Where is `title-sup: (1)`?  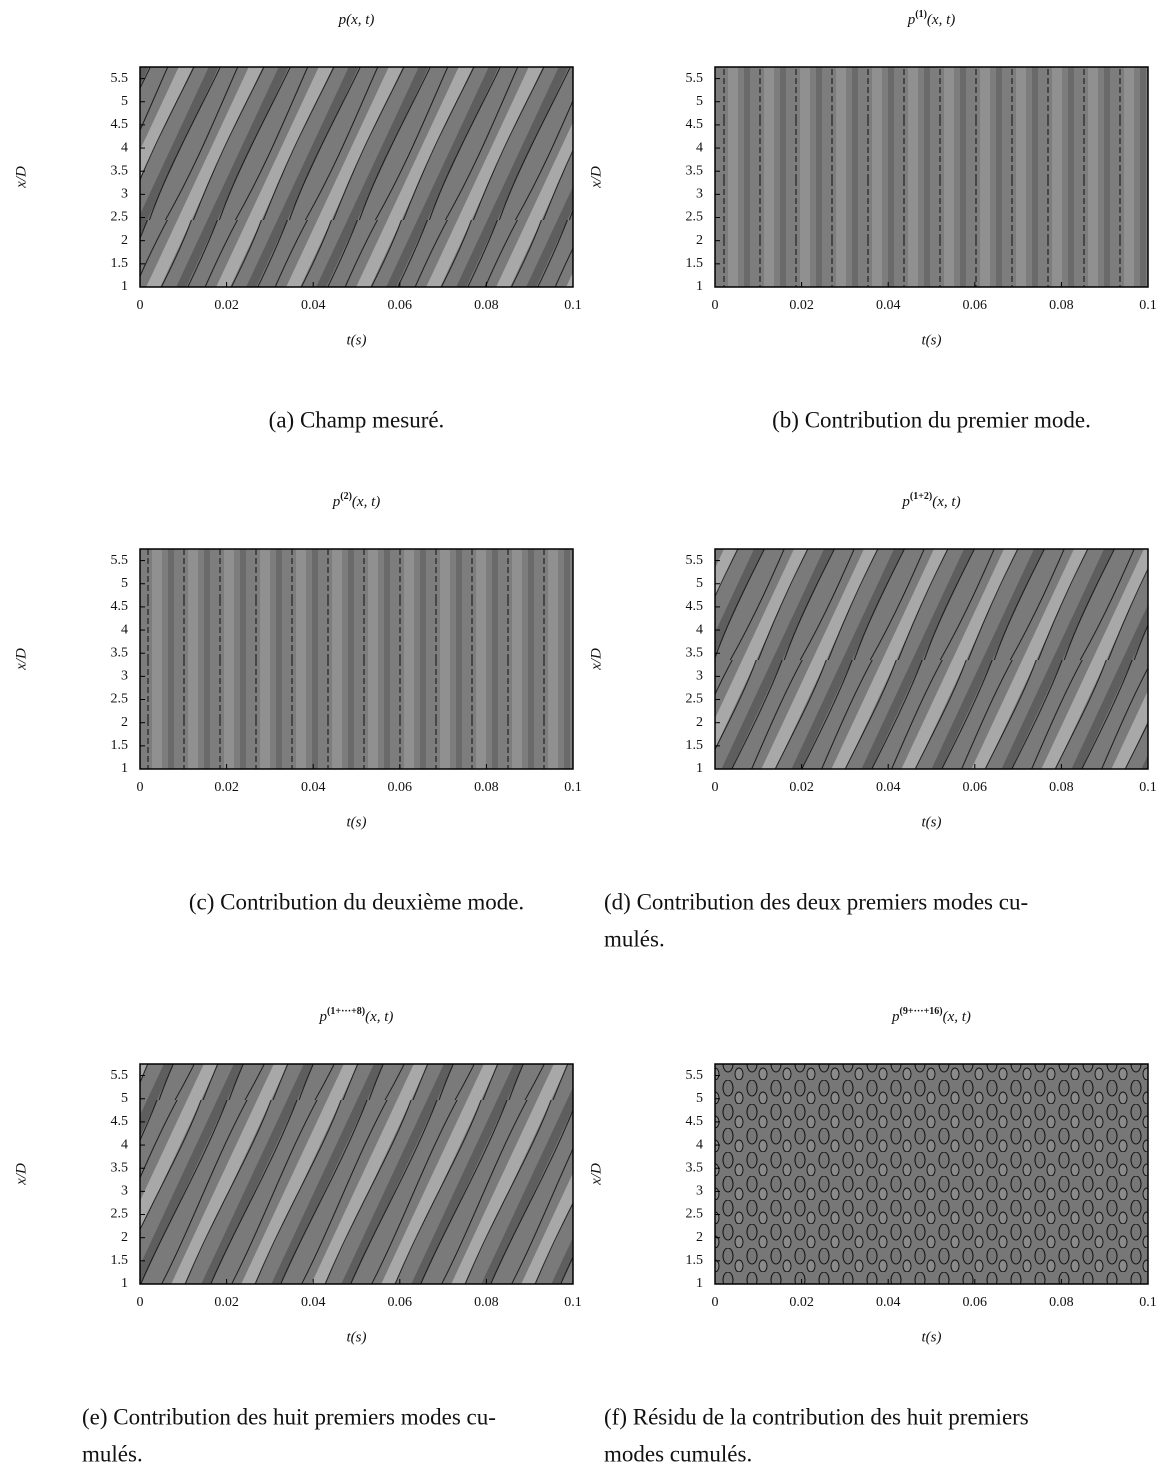
title-sup: (1) is located at coordinates (921, 14).